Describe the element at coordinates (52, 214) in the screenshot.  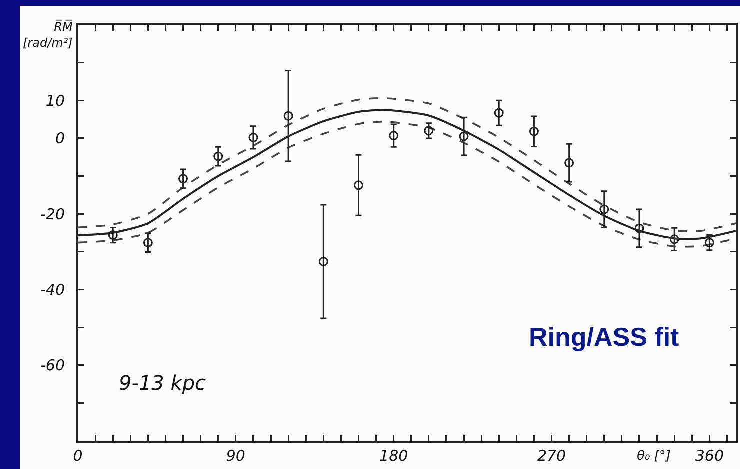
I see `y-tick-label: -20` at that location.